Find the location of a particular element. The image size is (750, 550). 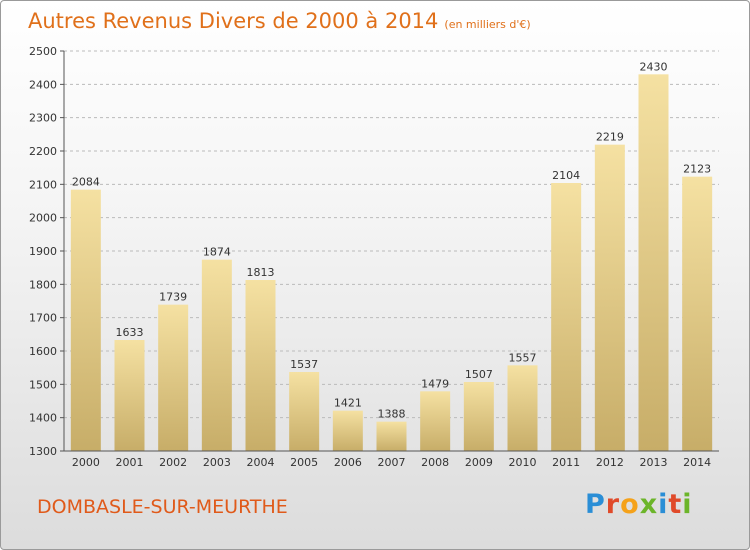

x-tick-label: 2003 is located at coordinates (217, 462).